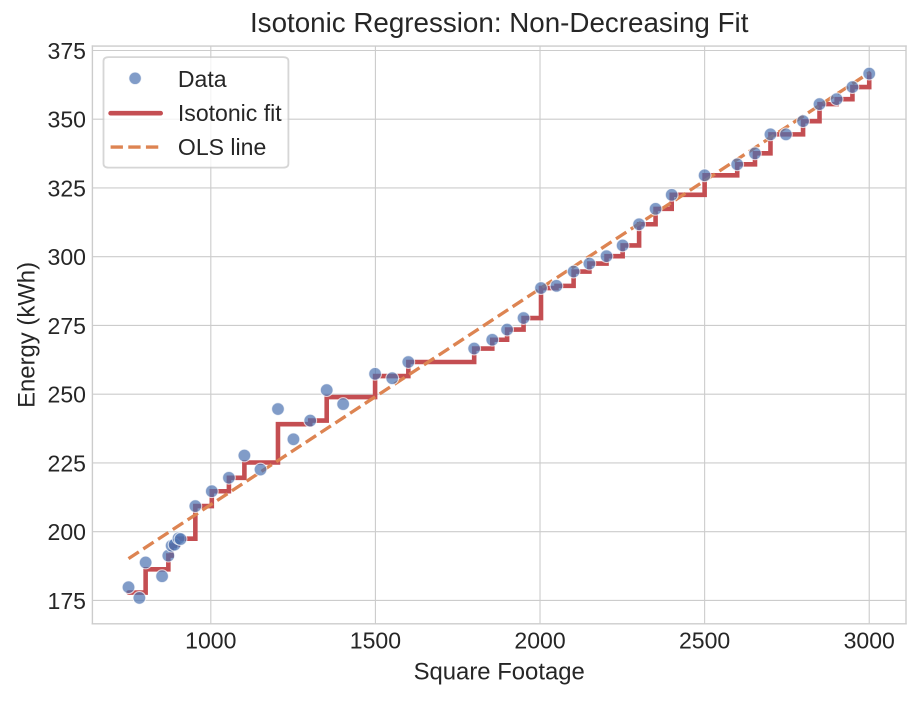 Image resolution: width=920 pixels, height=701 pixels. Describe the element at coordinates (27, 335) in the screenshot. I see `svg-text: Energy (kWh)` at that location.